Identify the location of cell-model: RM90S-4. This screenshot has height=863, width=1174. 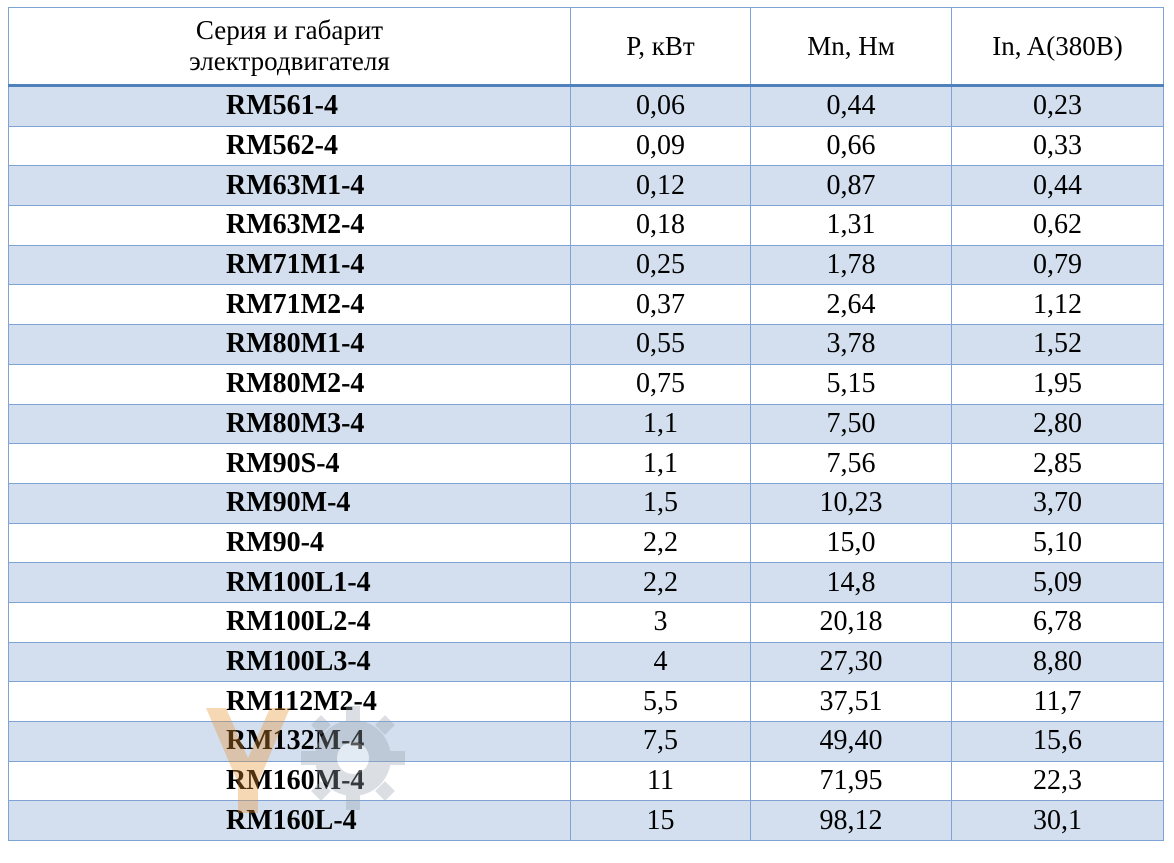
(289, 463).